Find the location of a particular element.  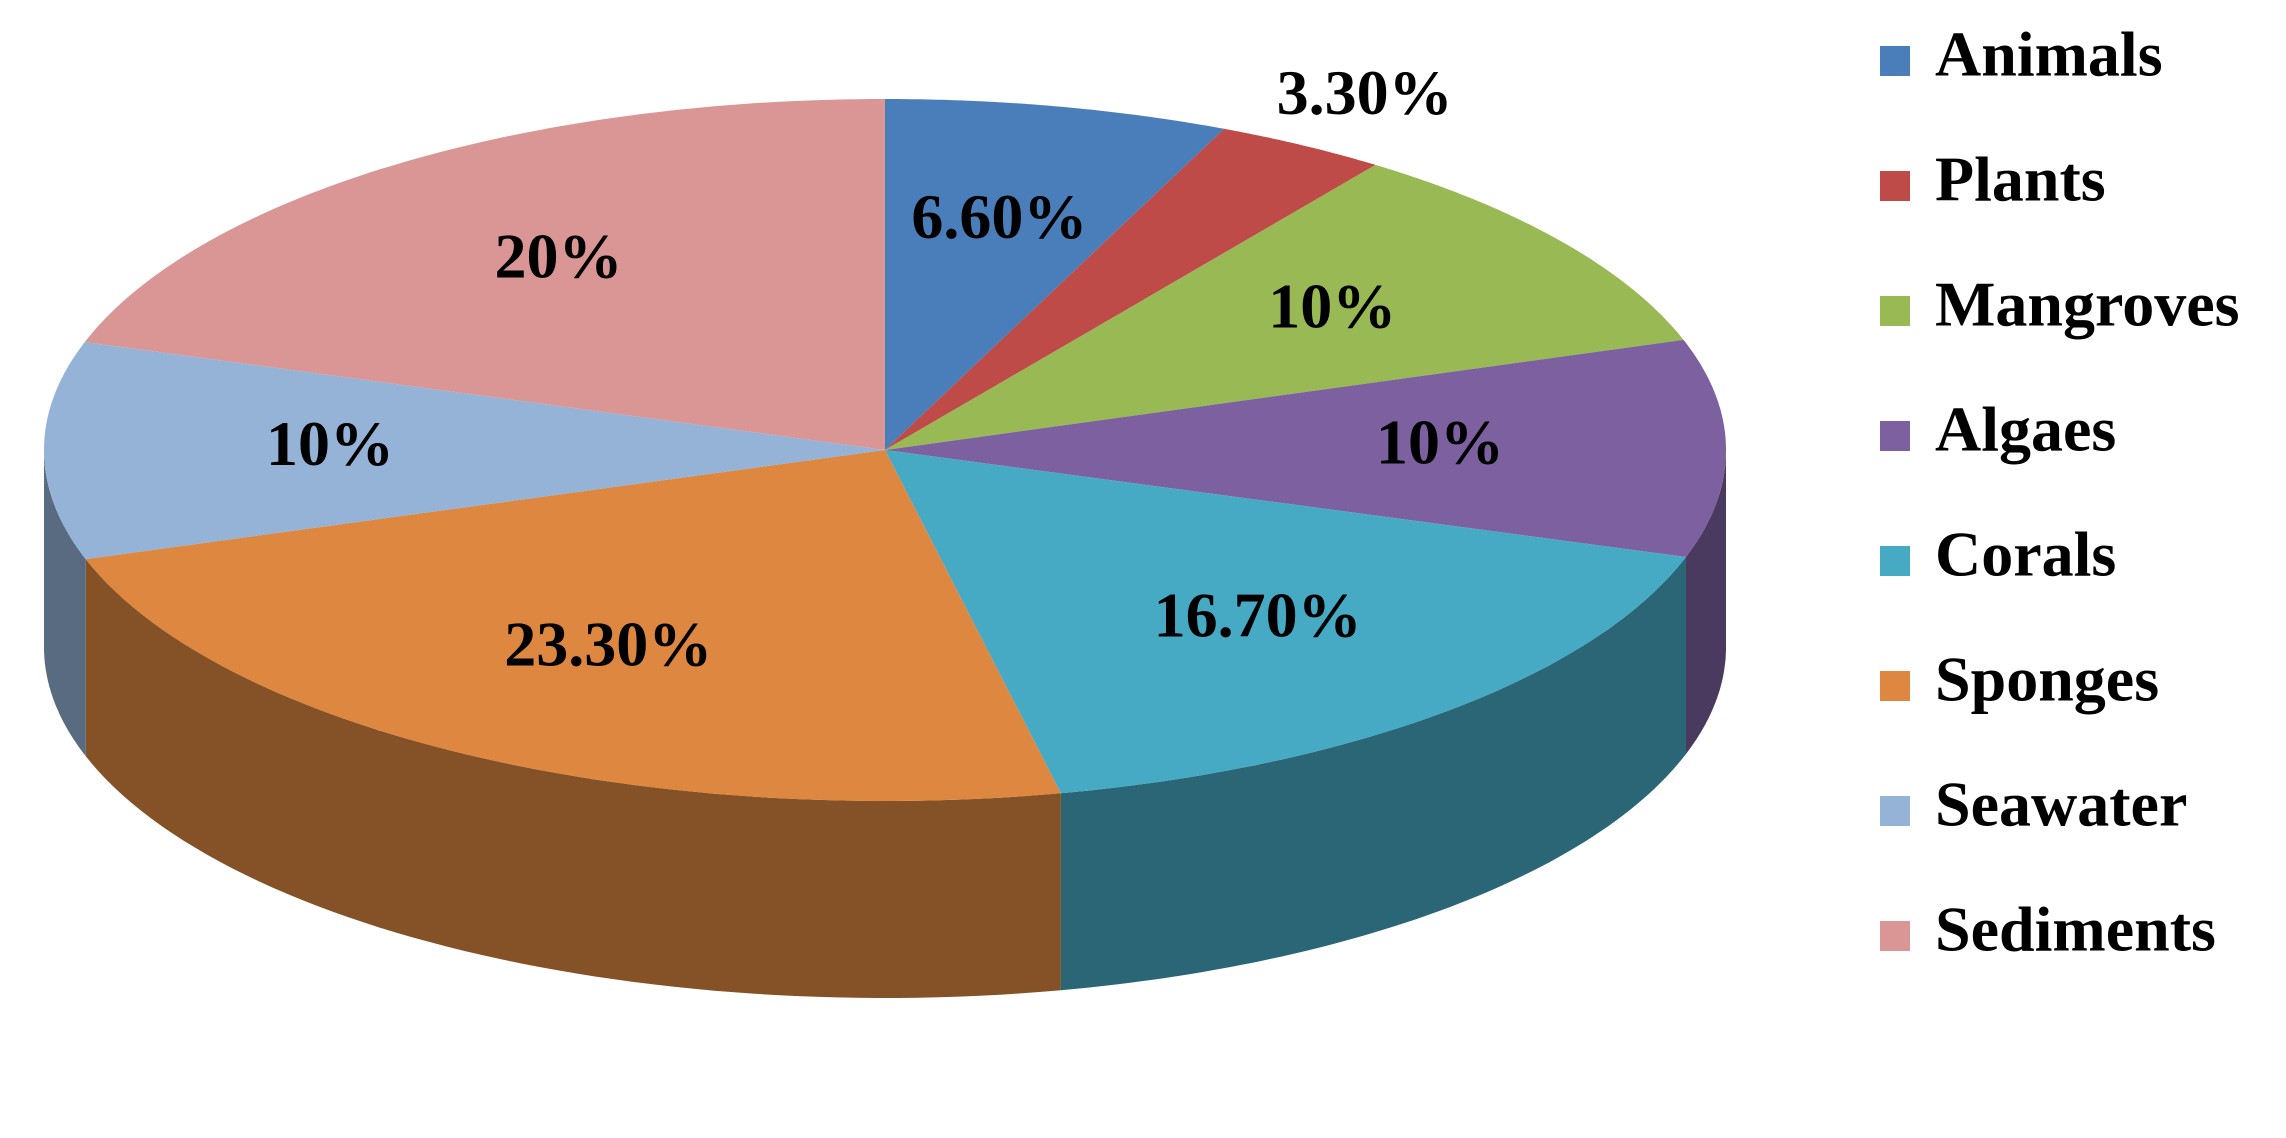

data-label: 6.60% is located at coordinates (999, 216).